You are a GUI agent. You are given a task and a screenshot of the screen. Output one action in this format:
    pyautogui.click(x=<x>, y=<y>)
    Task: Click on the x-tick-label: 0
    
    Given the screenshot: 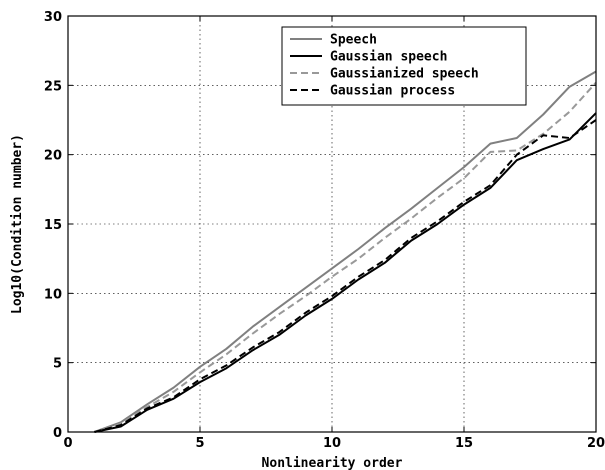 What is the action you would take?
    pyautogui.click(x=67, y=443)
    